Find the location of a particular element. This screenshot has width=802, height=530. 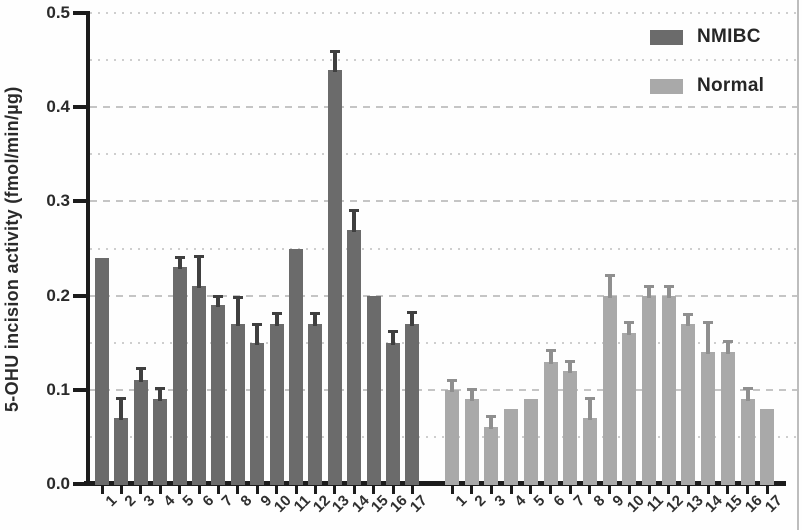

x-label-nmibc-17: 17 is located at coordinates (418, 504).